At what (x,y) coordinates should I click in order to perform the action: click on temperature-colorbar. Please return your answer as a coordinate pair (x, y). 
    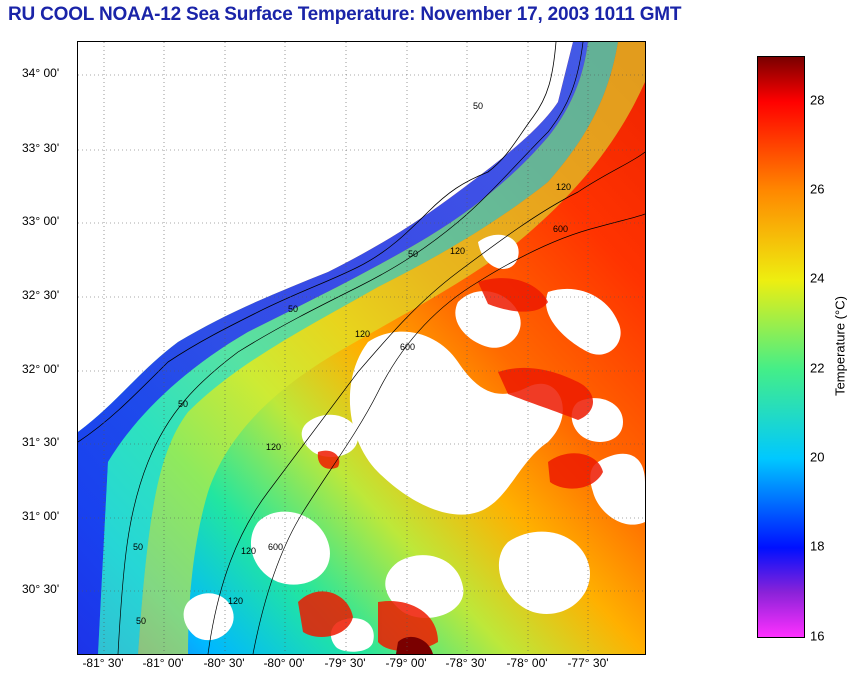
    Looking at the image, I should click on (781, 347).